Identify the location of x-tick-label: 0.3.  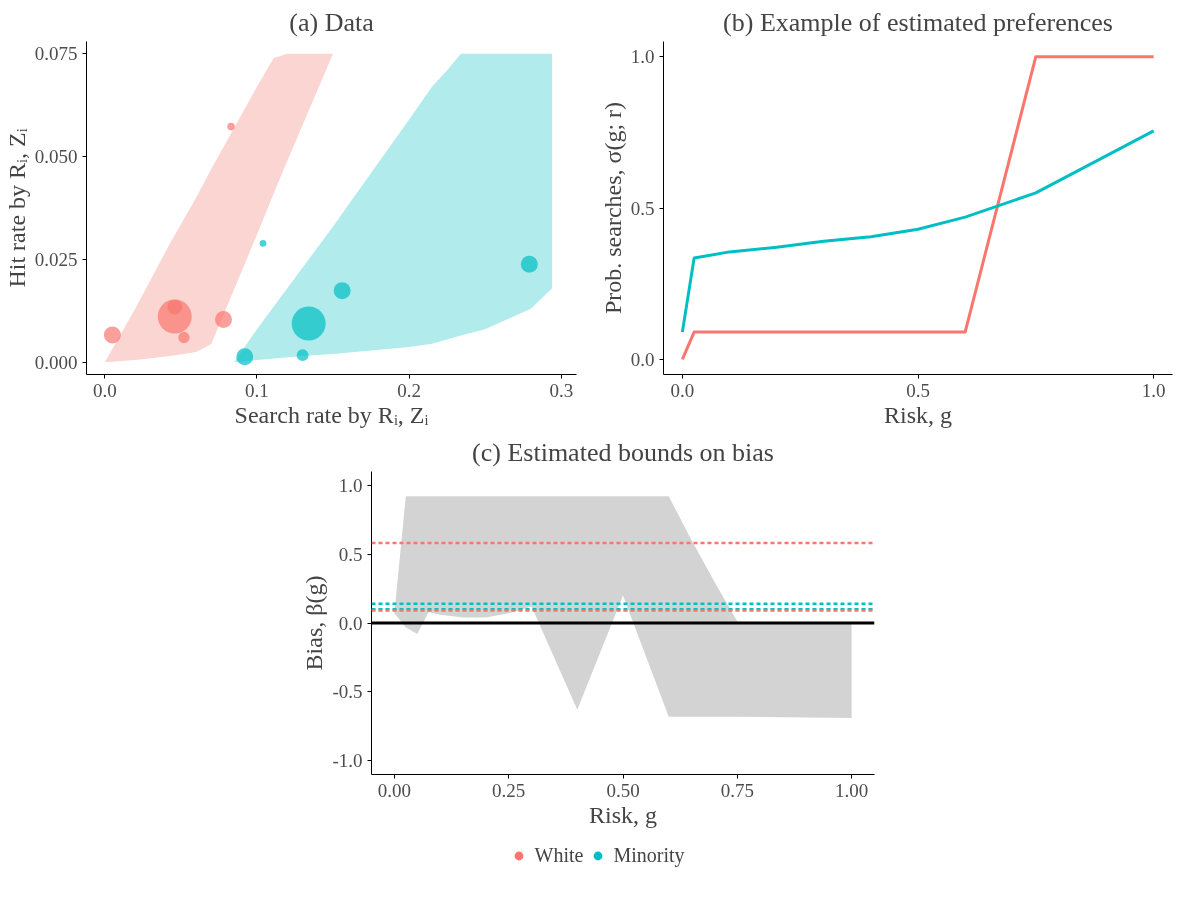
(561, 390).